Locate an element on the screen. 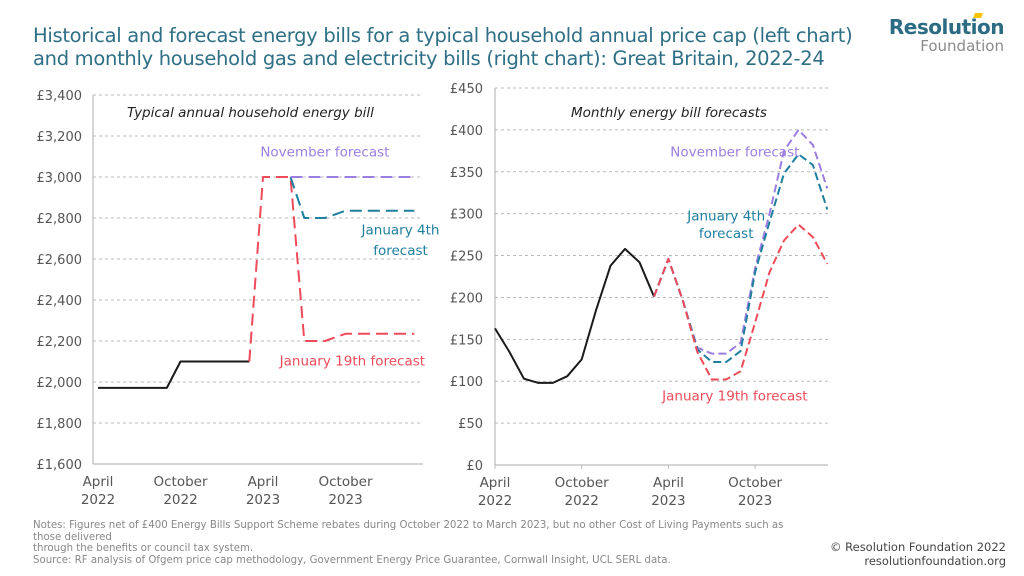 This screenshot has height=576, width=1024. website-link: resolutionfoundation.org is located at coordinates (935, 561).